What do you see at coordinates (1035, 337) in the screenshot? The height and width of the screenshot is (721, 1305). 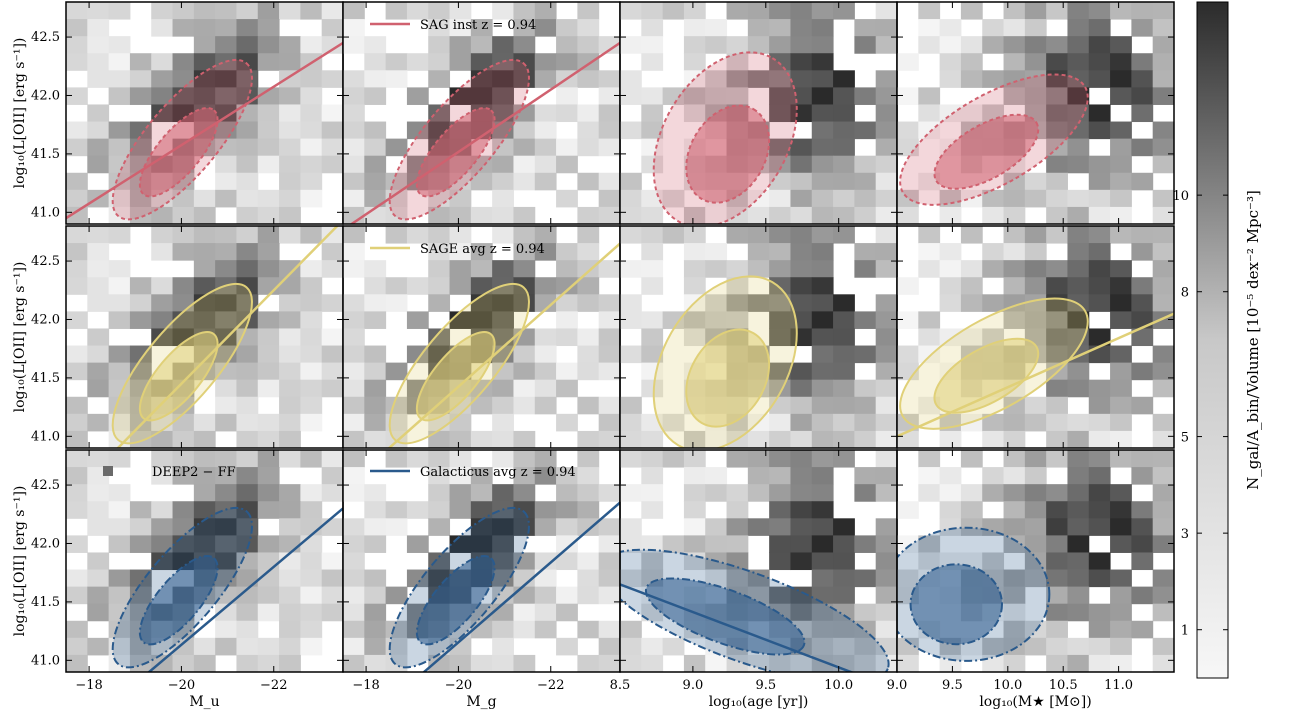 I see `panel-r2-c4` at bounding box center [1035, 337].